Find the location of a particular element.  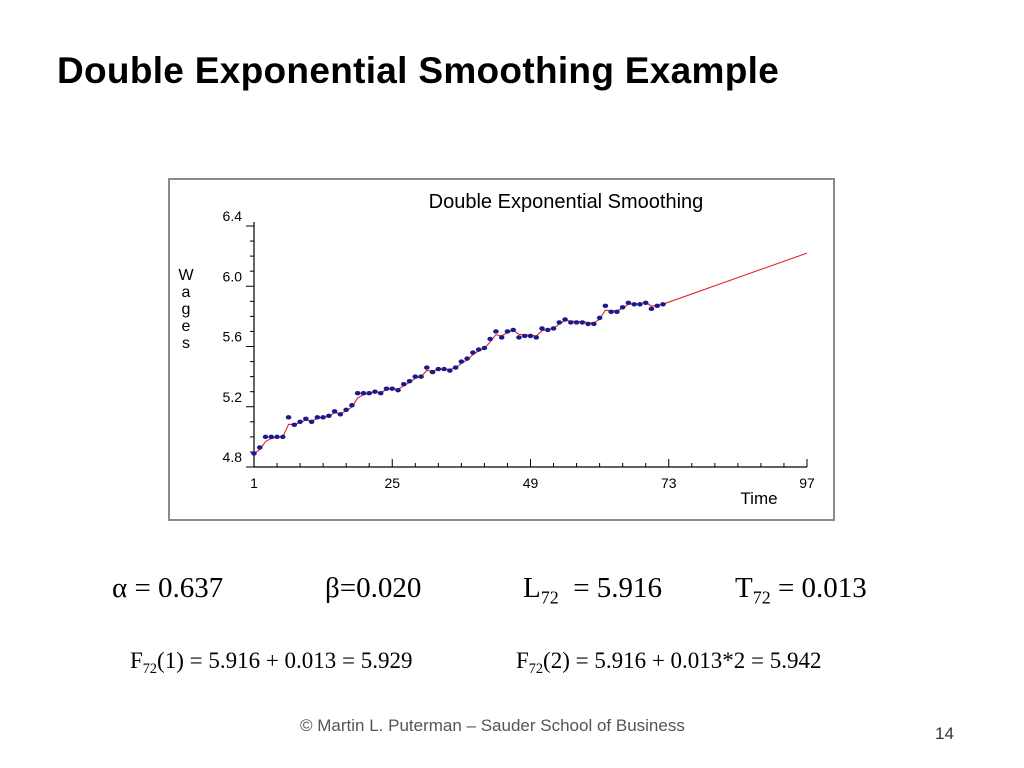

y-axis-label-letter: e is located at coordinates (186, 326).